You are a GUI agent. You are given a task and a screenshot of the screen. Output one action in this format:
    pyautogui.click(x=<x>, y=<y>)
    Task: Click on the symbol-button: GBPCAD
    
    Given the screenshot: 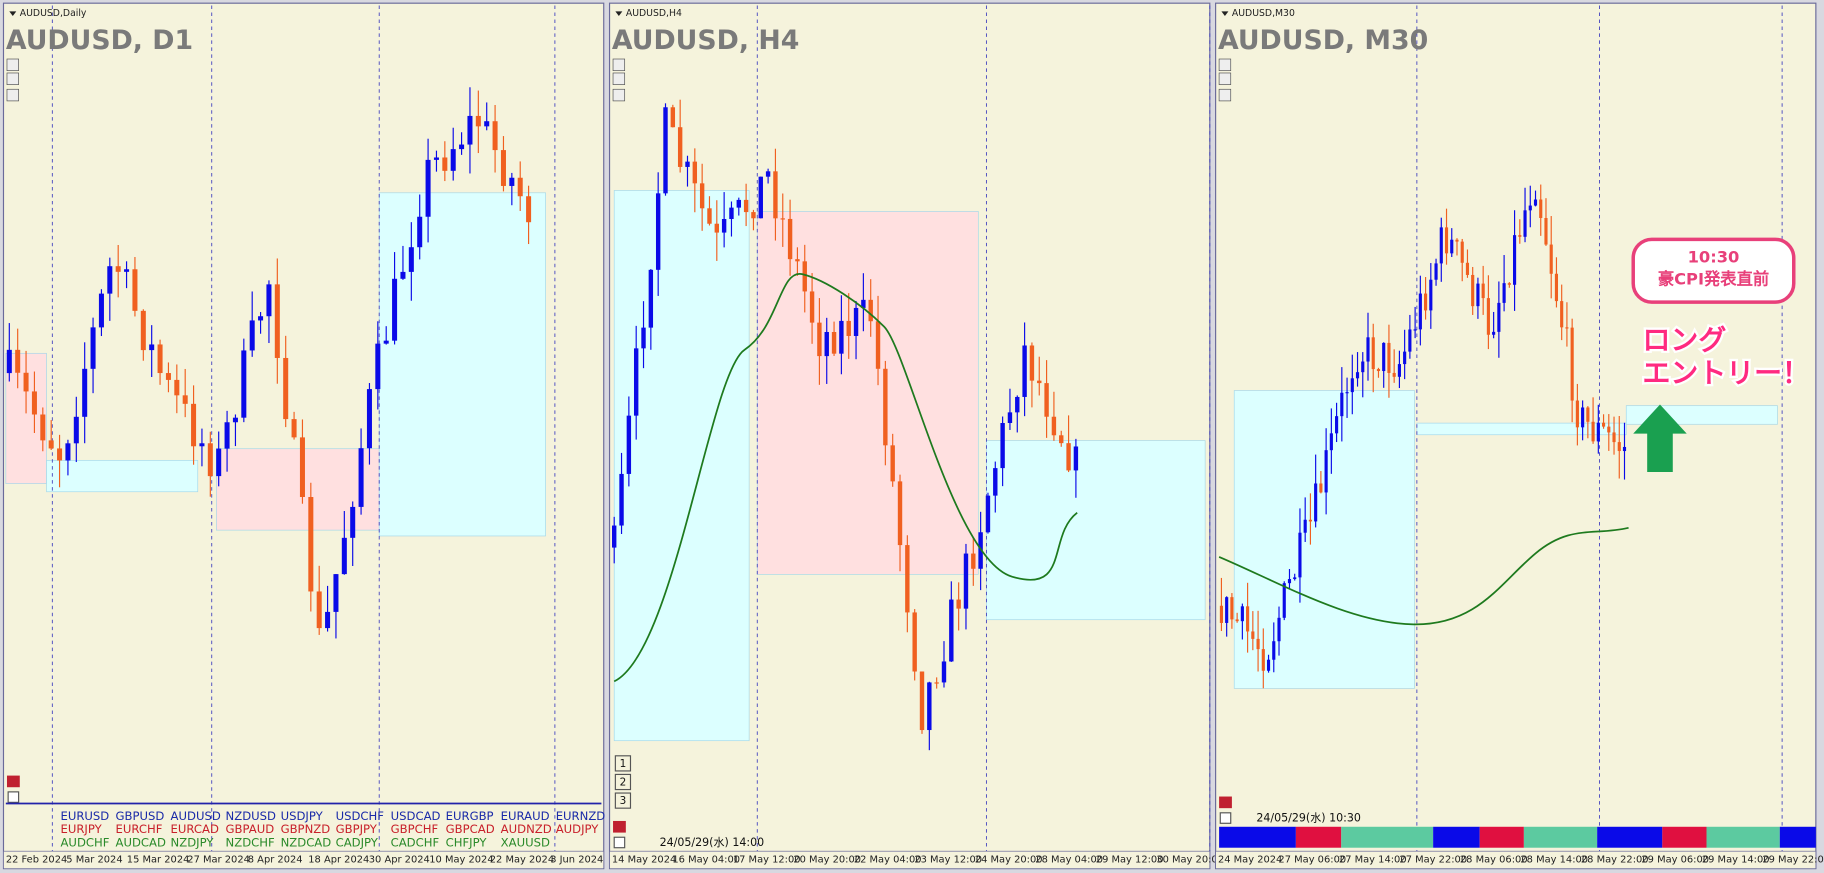 What is the action you would take?
    pyautogui.click(x=470, y=829)
    